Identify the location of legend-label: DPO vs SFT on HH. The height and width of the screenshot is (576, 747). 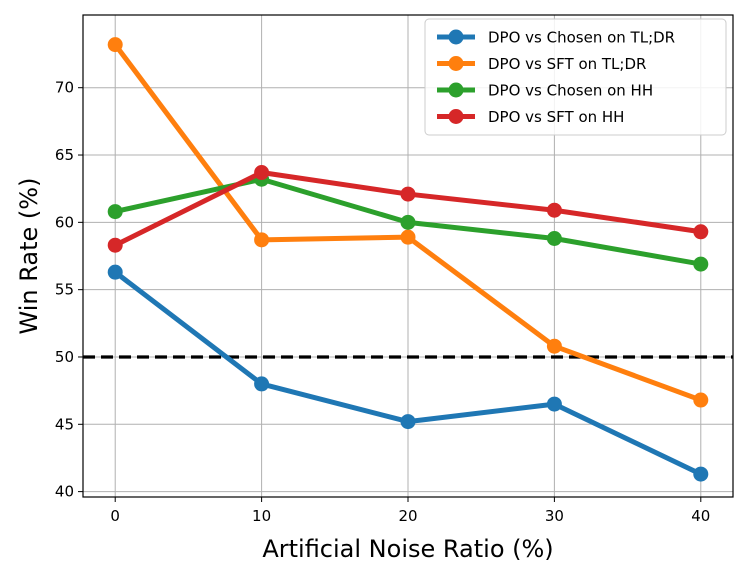
(556, 117).